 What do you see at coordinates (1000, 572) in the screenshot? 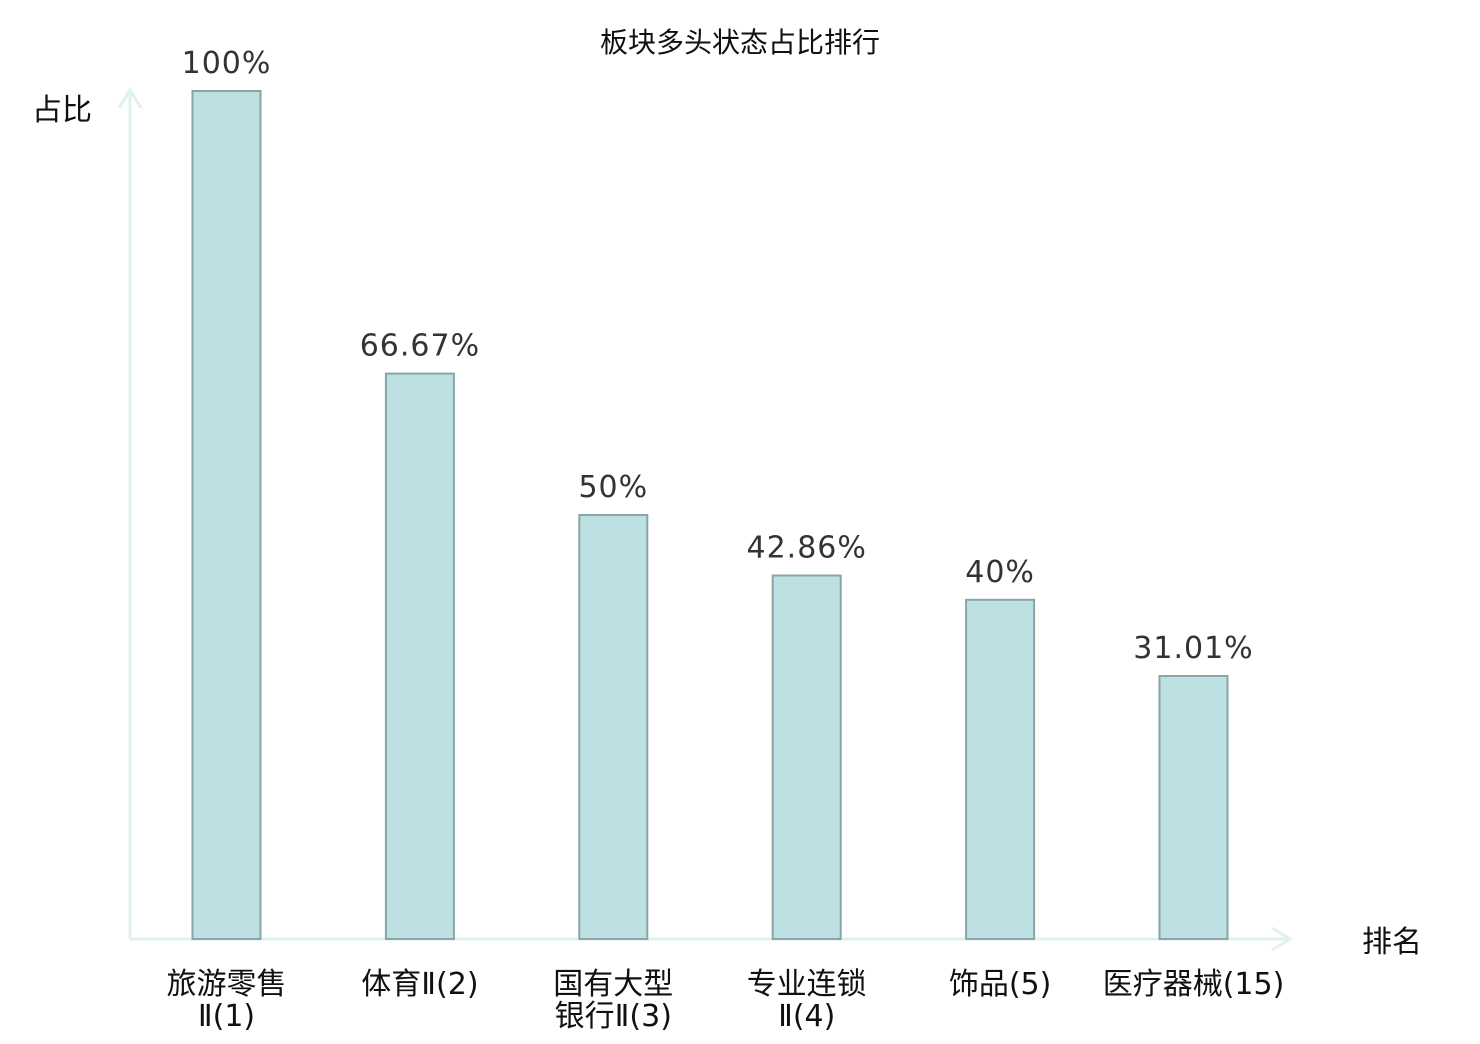
I see `value-label-5: 40%` at bounding box center [1000, 572].